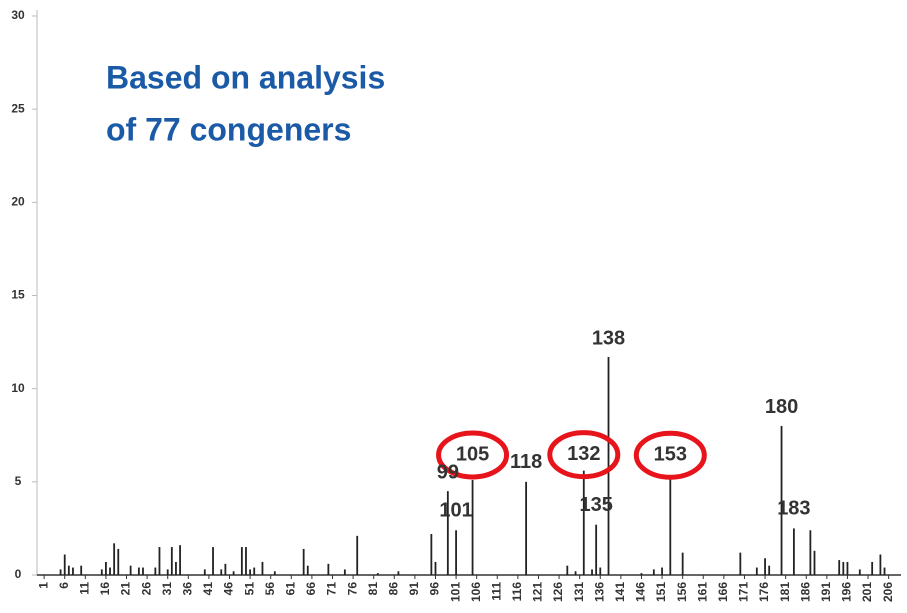  Describe the element at coordinates (608, 338) in the screenshot. I see `bar-annotation: 138` at that location.